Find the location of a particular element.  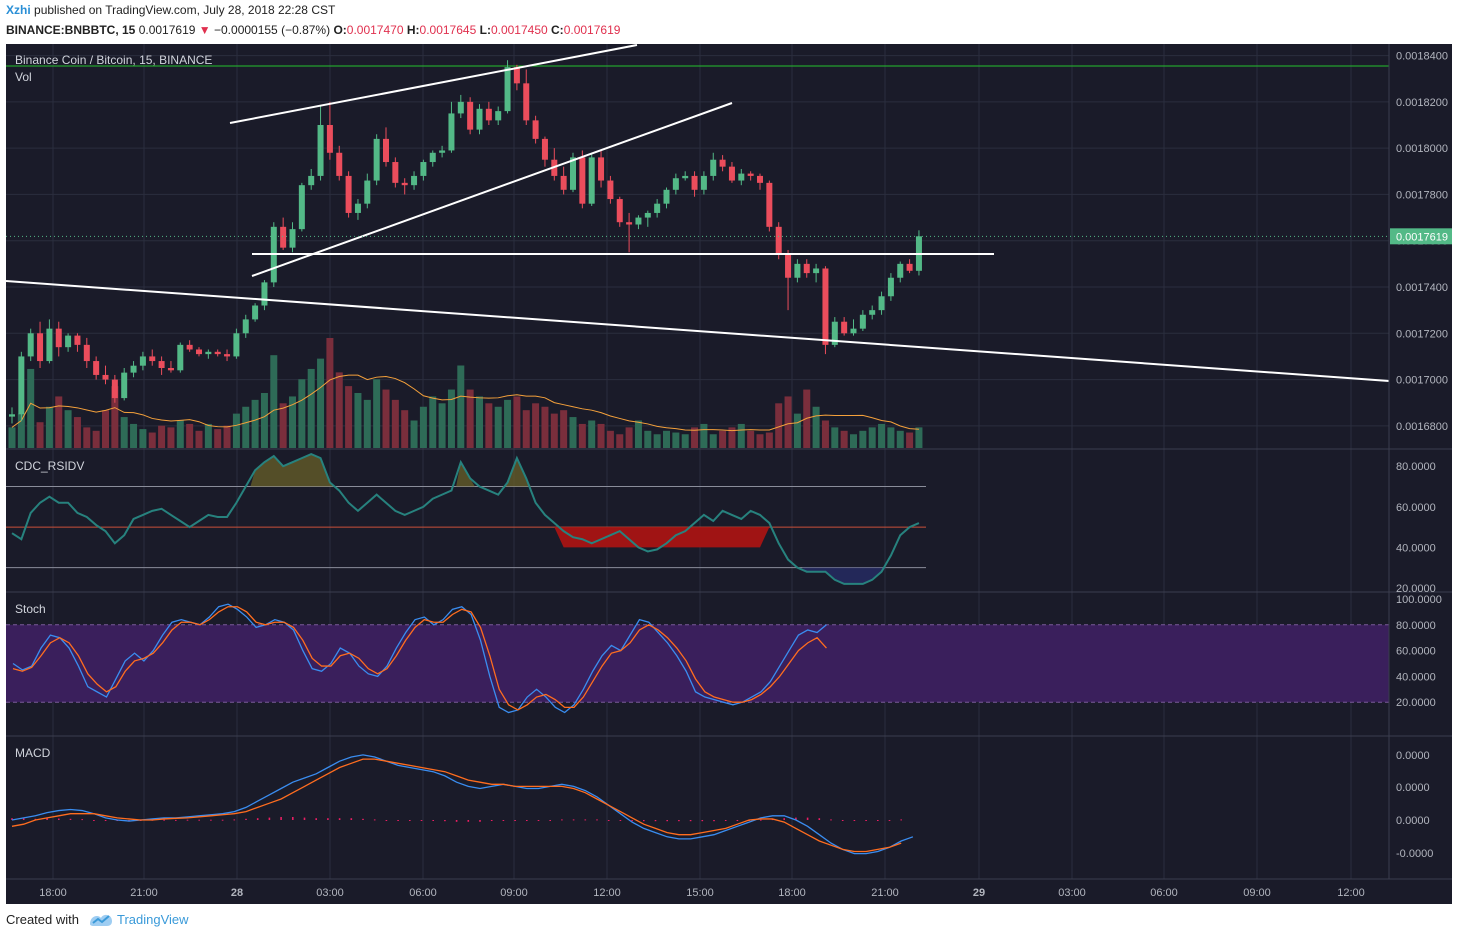

symbol-label: BINANCE:BNBBTC, 15 is located at coordinates (71, 30).